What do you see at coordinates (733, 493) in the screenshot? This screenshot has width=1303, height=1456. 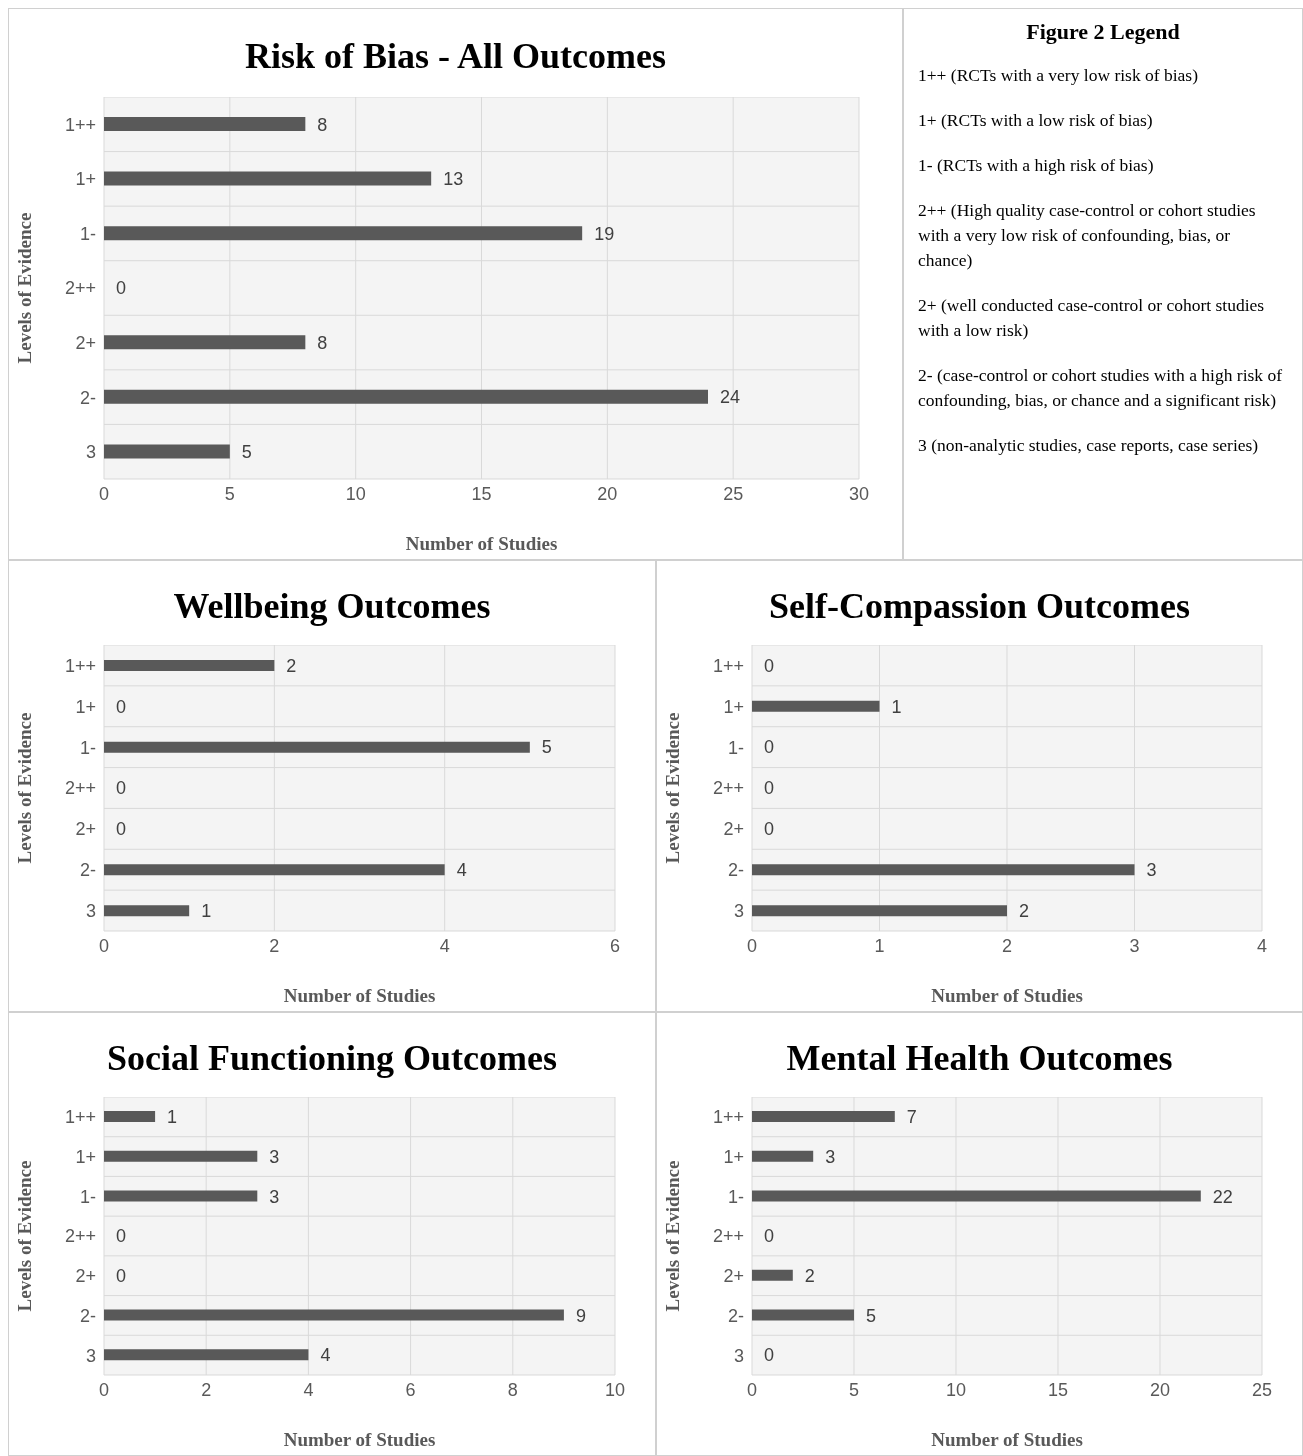 I see `x-tick-label: 25` at bounding box center [733, 493].